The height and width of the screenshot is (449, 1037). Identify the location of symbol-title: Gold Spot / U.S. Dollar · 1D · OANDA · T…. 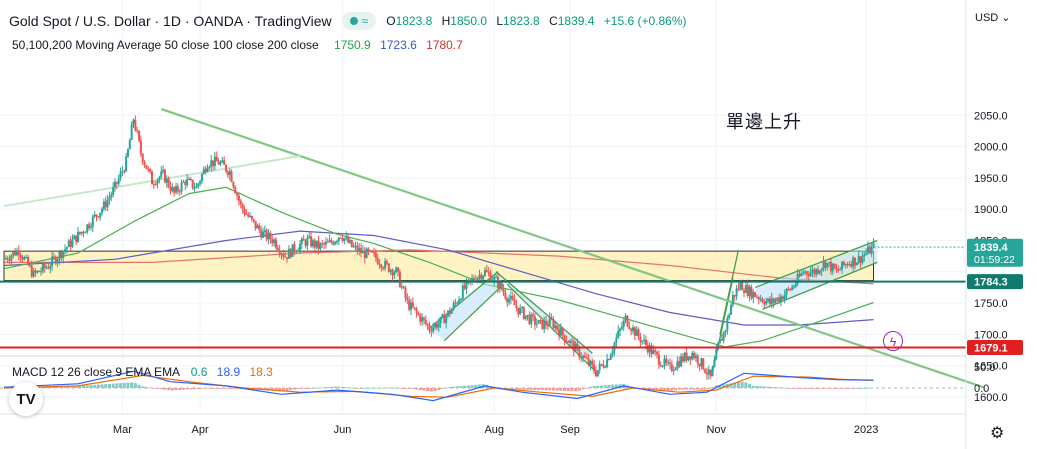
(170, 21).